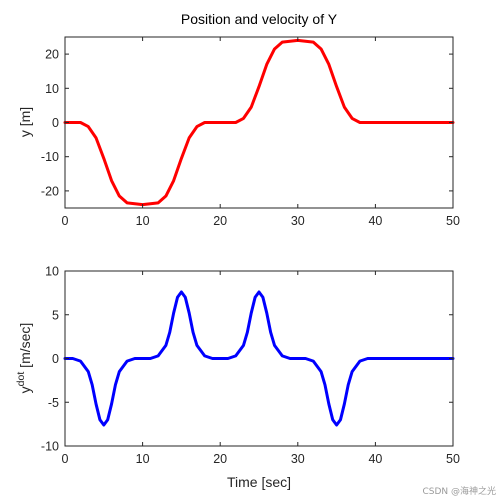  Describe the element at coordinates (50, 157) in the screenshot. I see `position-y-tick-label: -10` at that location.